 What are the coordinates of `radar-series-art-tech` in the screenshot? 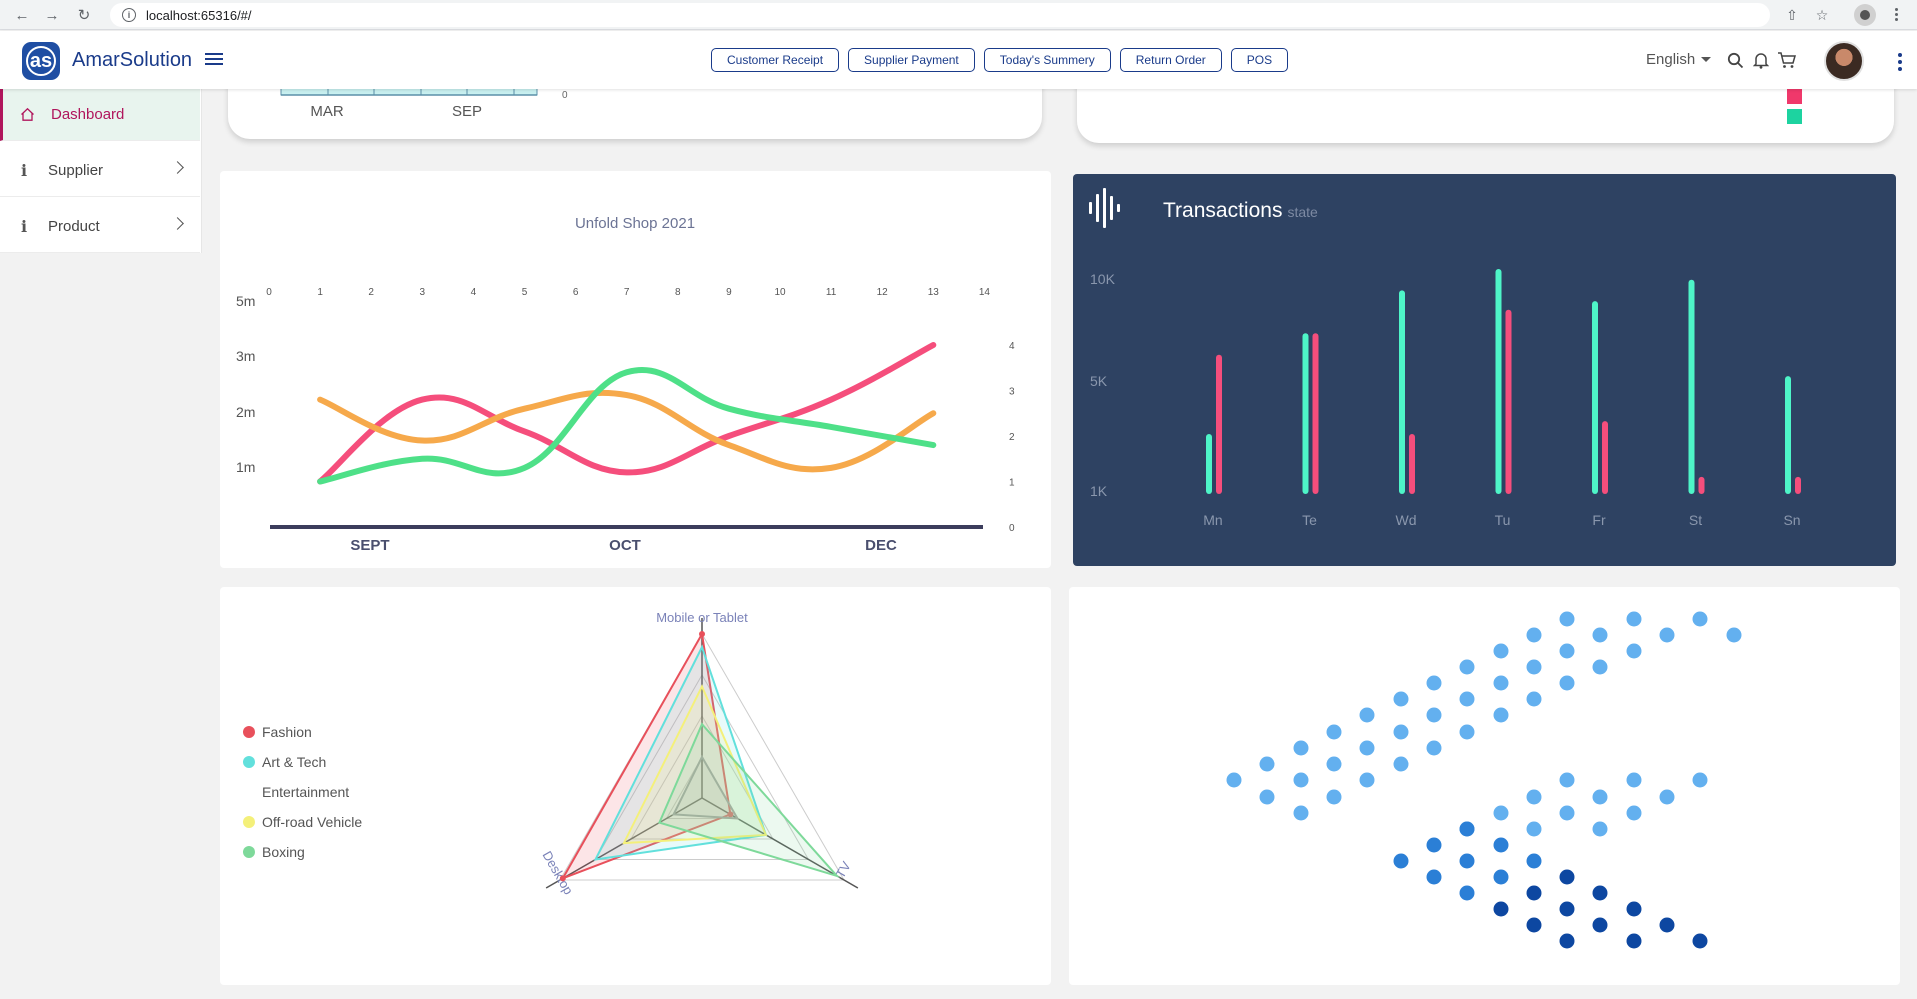 It's located at (680, 752).